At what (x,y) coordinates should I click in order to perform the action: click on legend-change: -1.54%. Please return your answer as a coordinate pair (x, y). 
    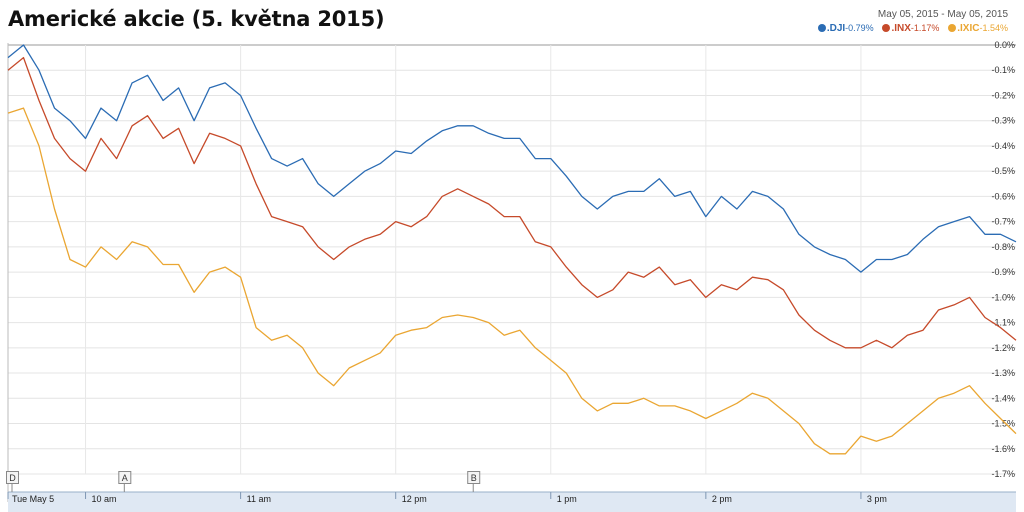
    Looking at the image, I should click on (993, 28).